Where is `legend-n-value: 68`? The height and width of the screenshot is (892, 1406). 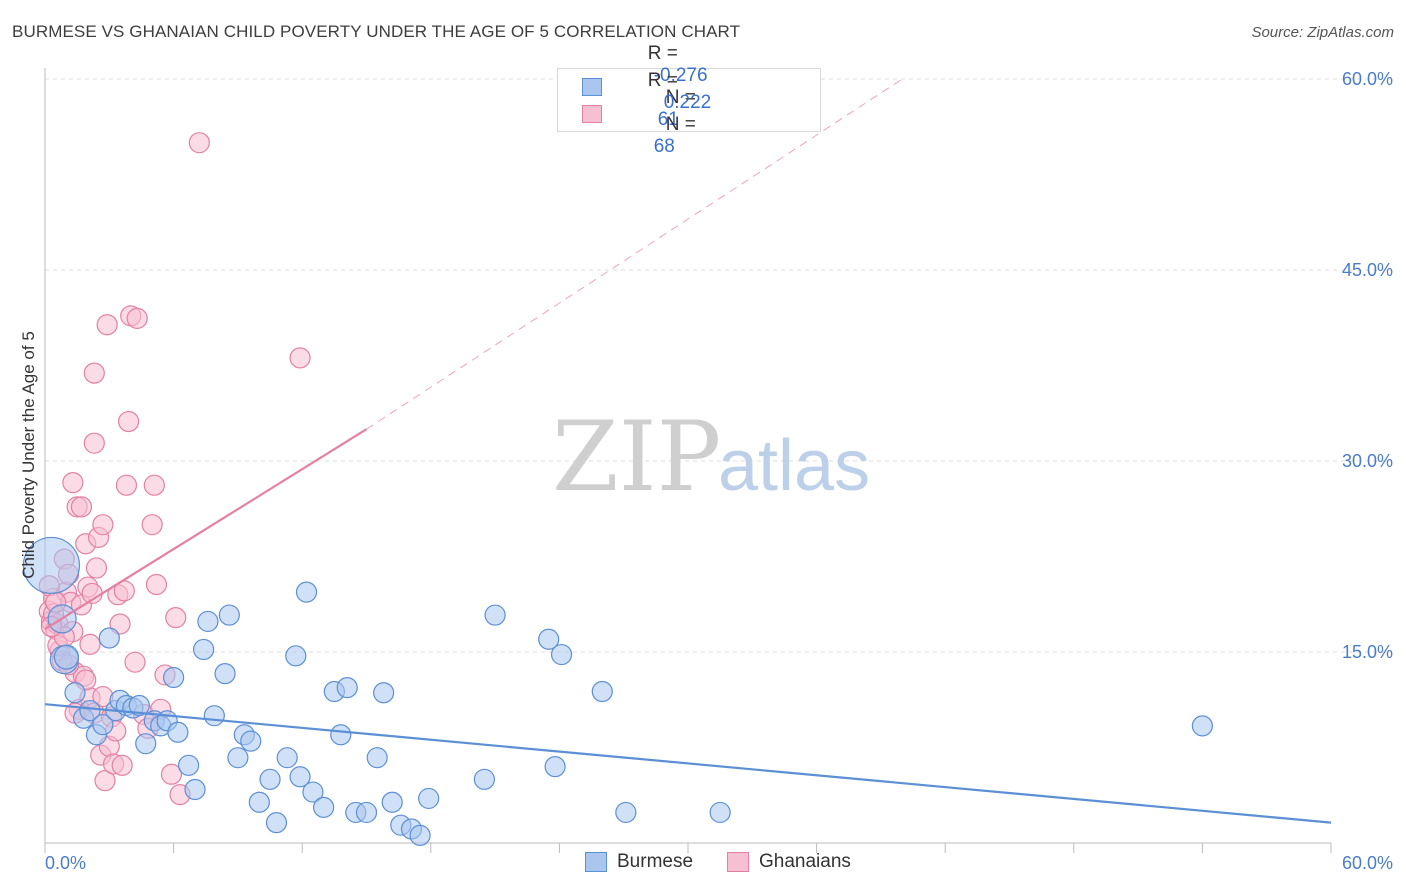
legend-n-value: 68 is located at coordinates (664, 146).